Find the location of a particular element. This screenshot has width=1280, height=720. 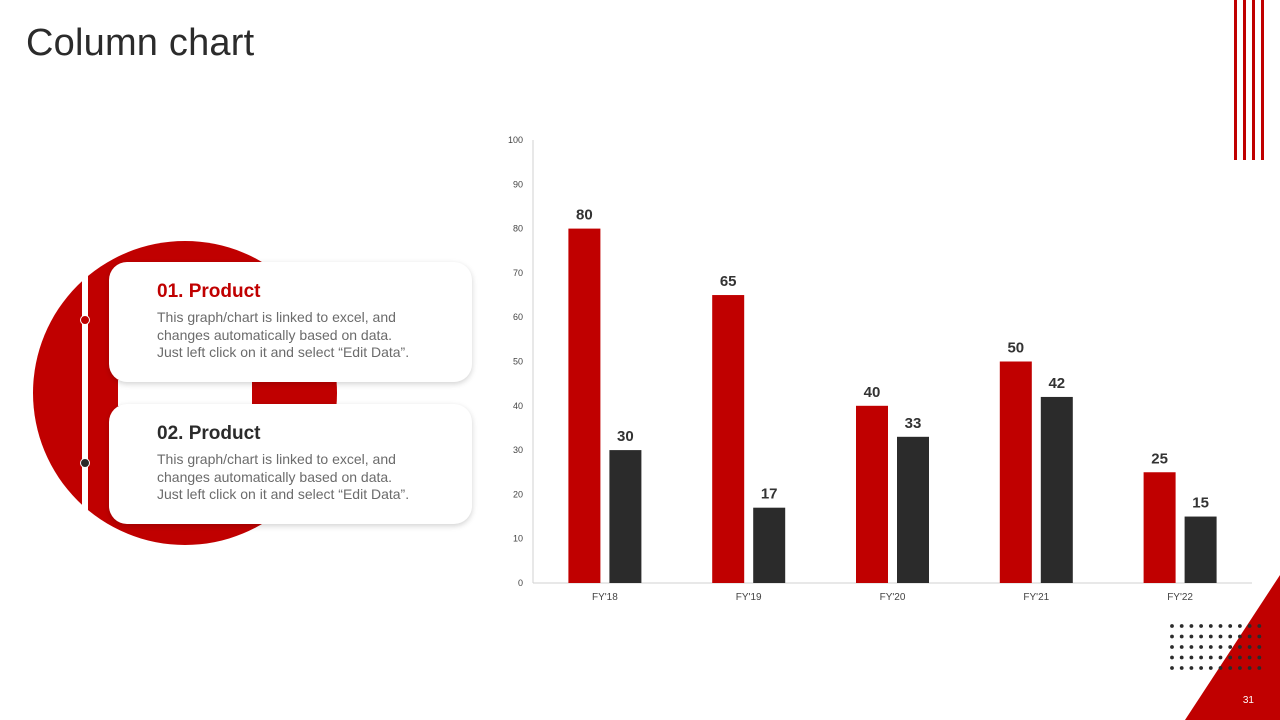

x-tick-label: FY'22 is located at coordinates (1180, 597).